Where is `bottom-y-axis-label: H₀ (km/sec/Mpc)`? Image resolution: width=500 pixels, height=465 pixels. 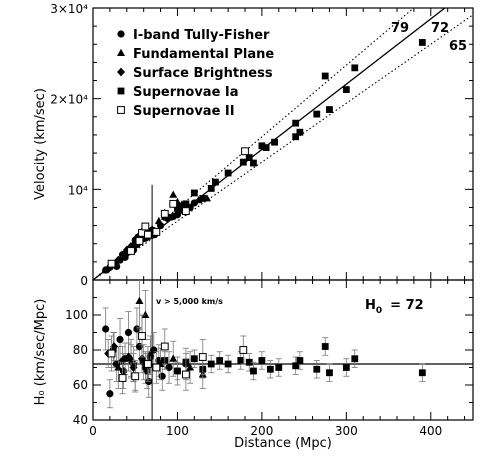
bottom-y-axis-label: H₀ (km/sec/Mpc) is located at coordinates (40, 352).